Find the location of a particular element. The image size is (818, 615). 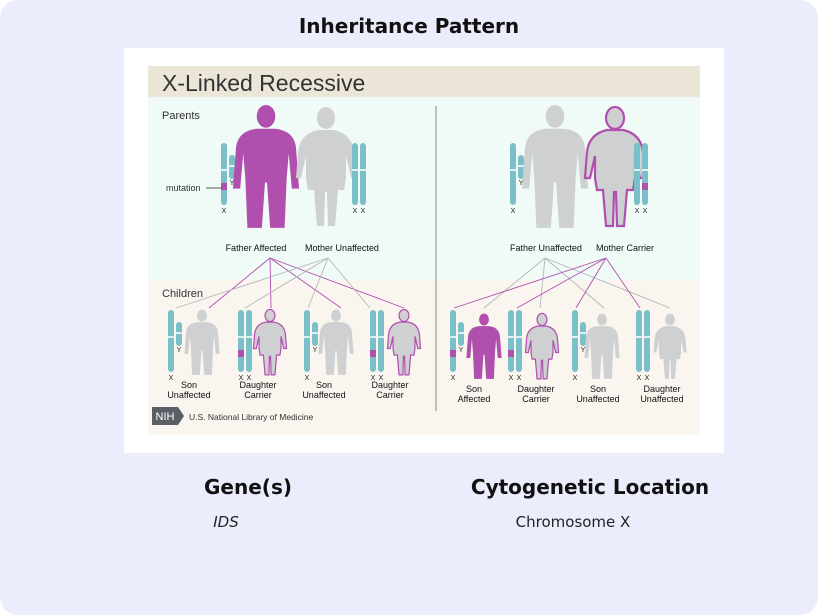

lc2-figure is located at coordinates (270, 342).